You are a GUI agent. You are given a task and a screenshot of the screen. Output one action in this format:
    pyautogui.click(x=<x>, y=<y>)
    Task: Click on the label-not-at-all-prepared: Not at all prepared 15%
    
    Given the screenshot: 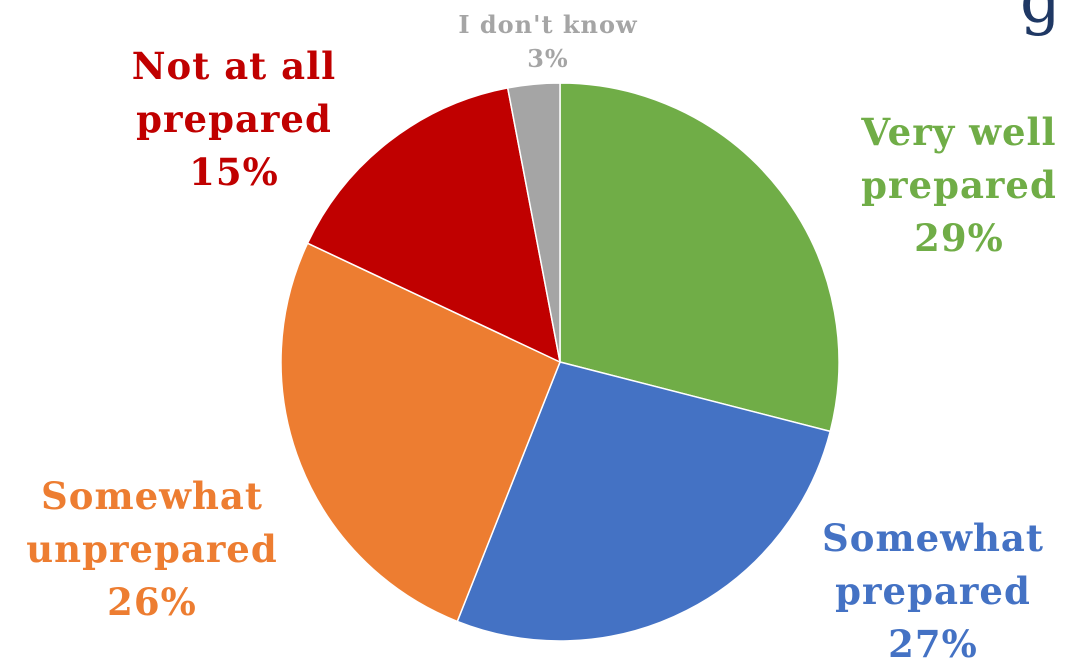 What is the action you would take?
    pyautogui.click(x=234, y=119)
    